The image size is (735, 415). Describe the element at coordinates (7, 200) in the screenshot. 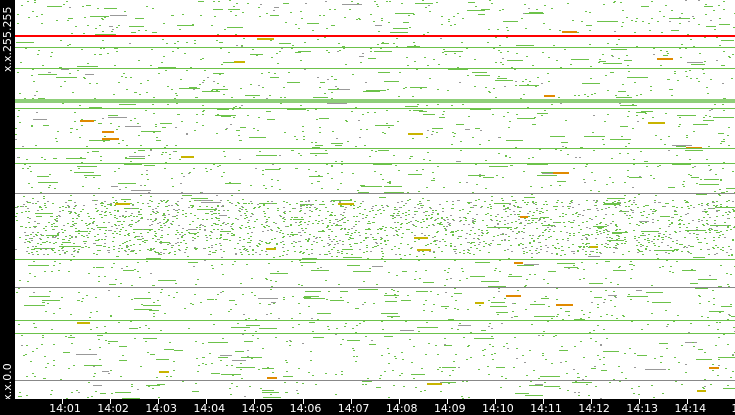

I see `y-axis: x.x.255.255 x.x.0.0` at that location.